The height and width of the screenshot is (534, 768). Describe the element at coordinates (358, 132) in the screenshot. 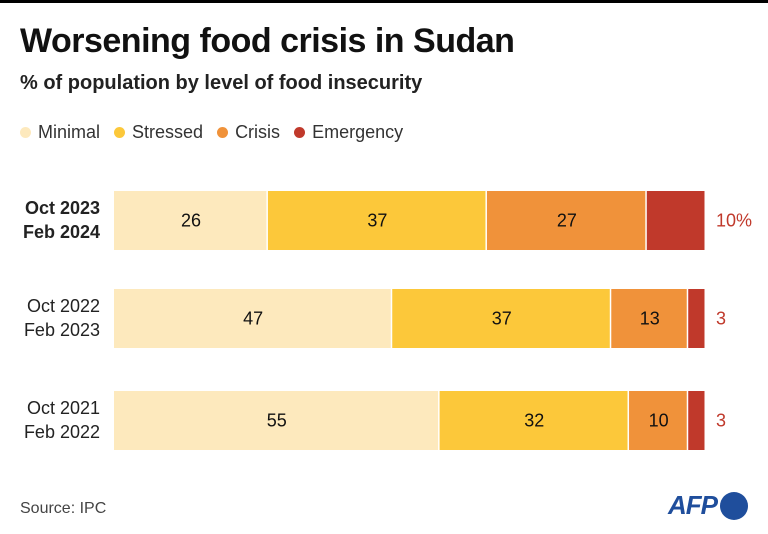

I see `legend-label-emergency: Emergency` at that location.